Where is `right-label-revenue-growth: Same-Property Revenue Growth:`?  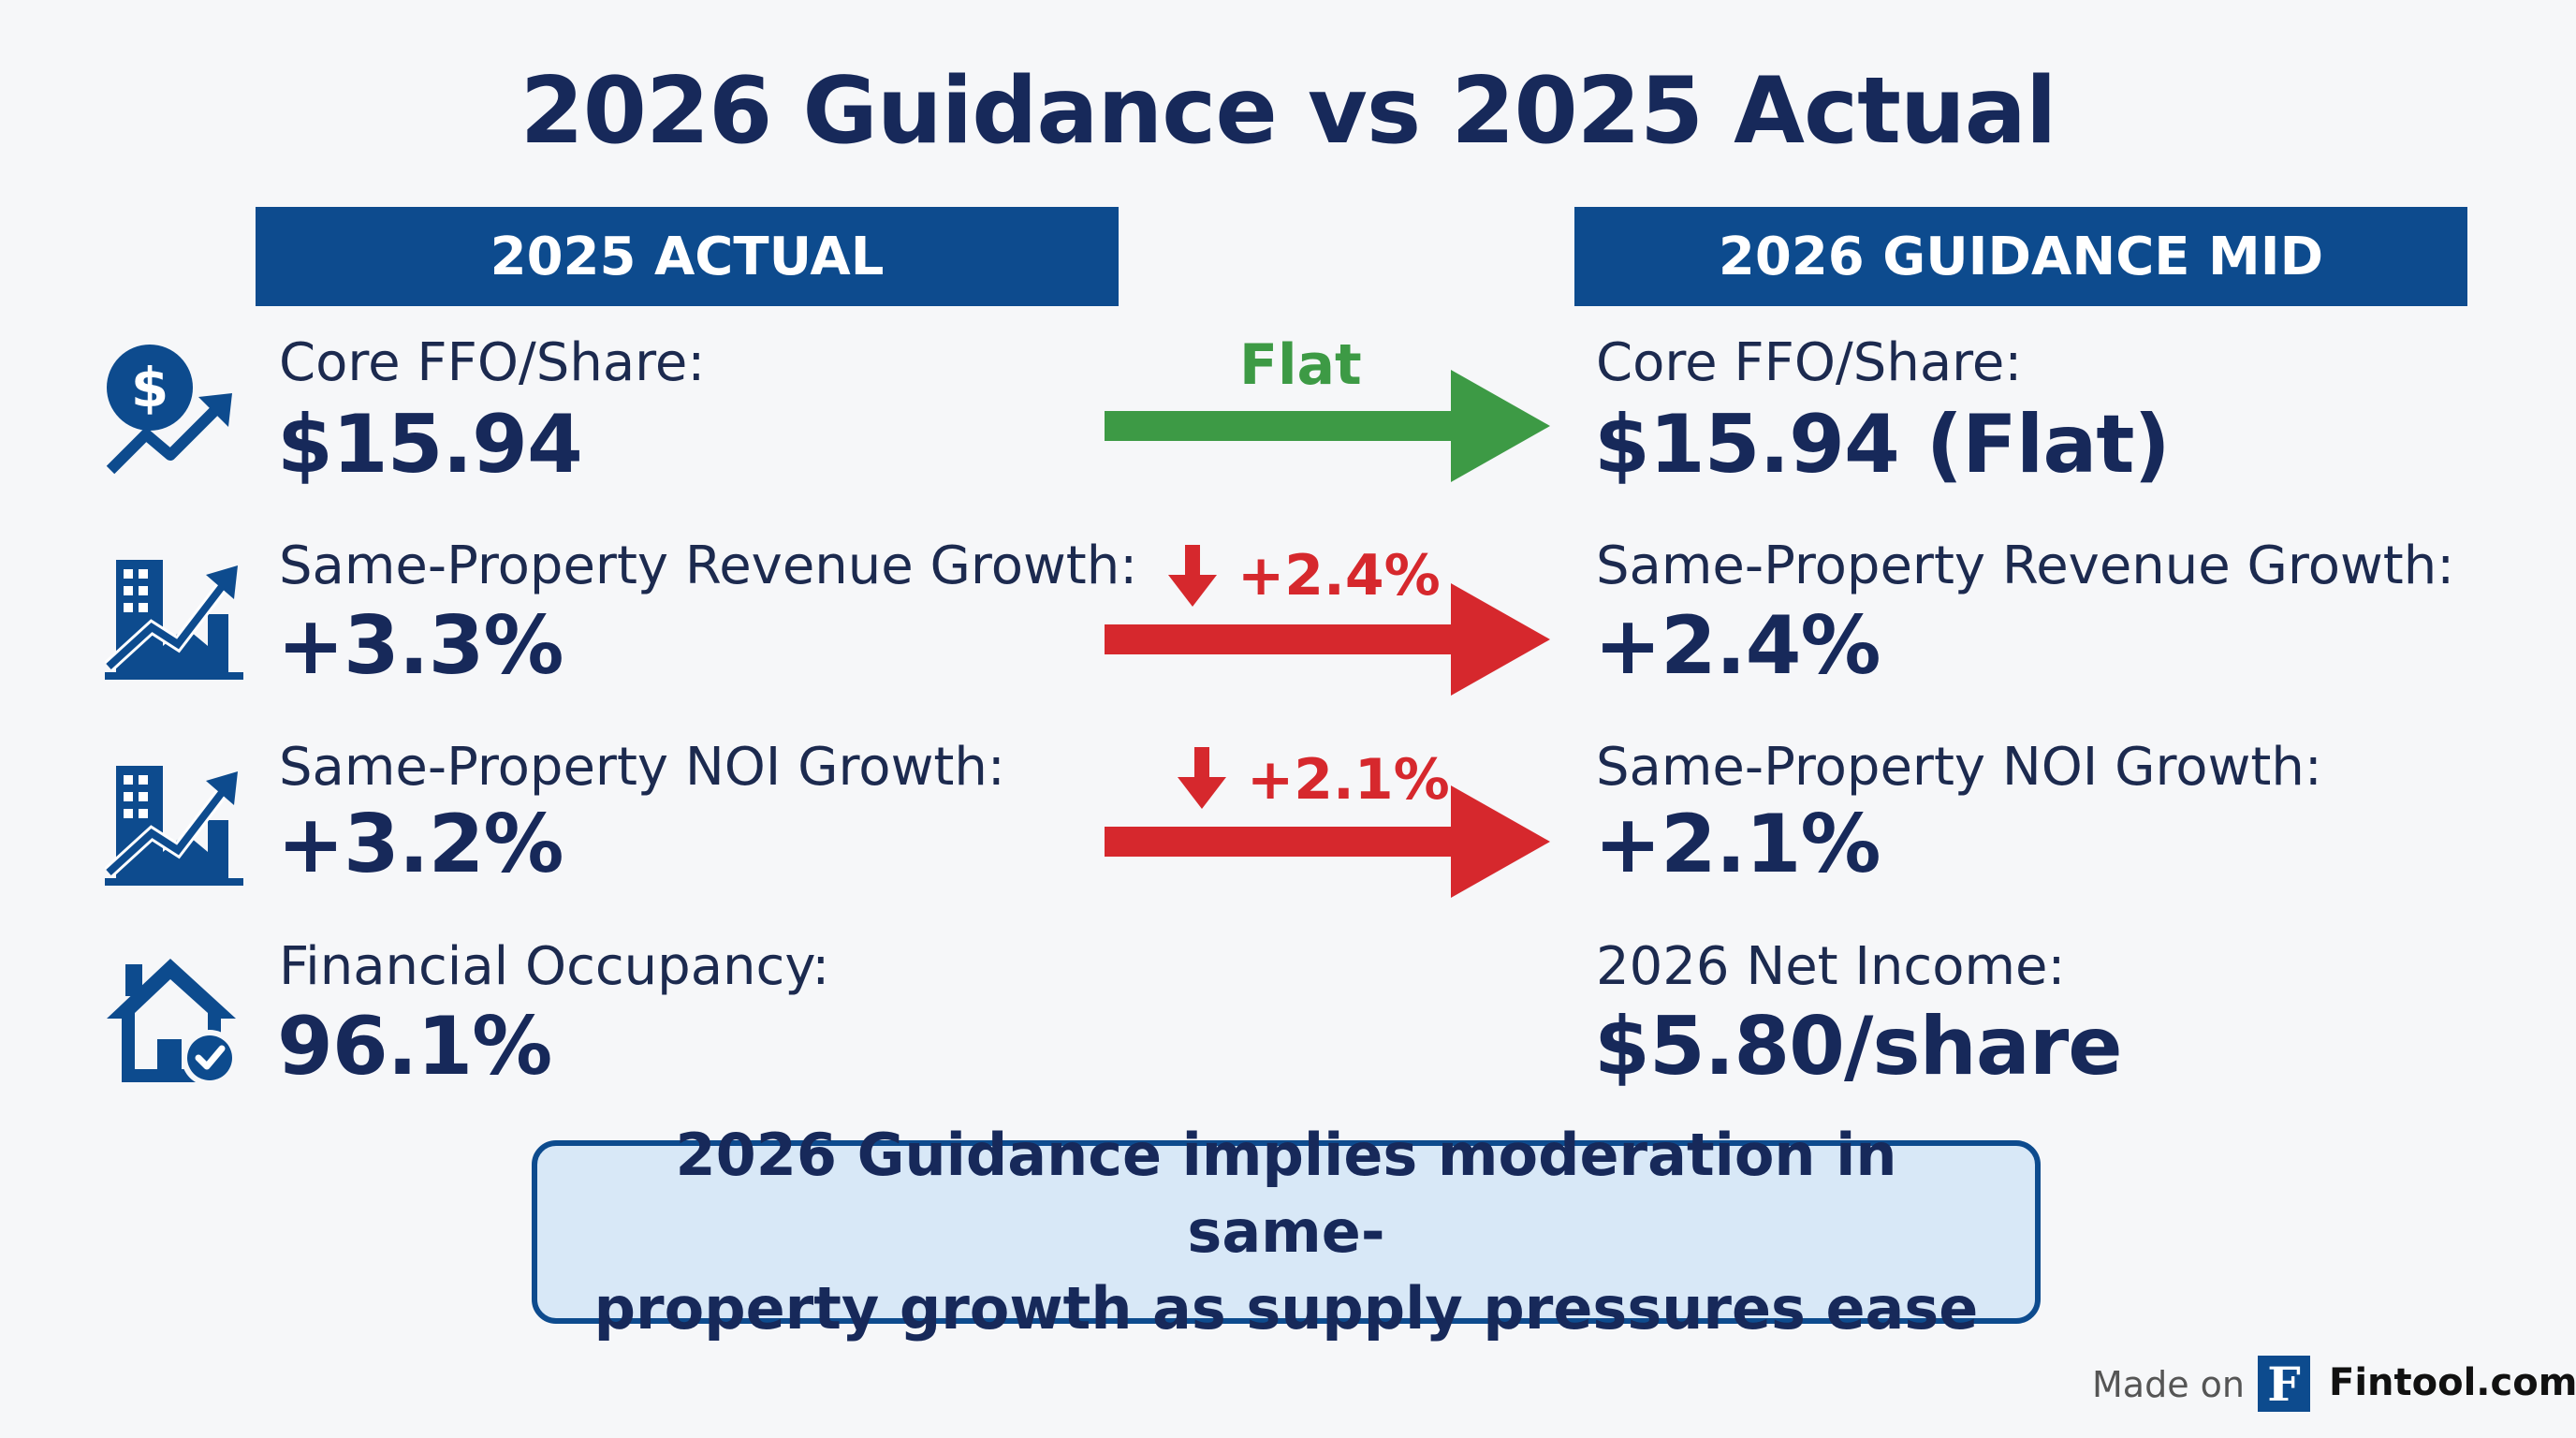 right-label-revenue-growth: Same-Property Revenue Growth: is located at coordinates (2025, 566).